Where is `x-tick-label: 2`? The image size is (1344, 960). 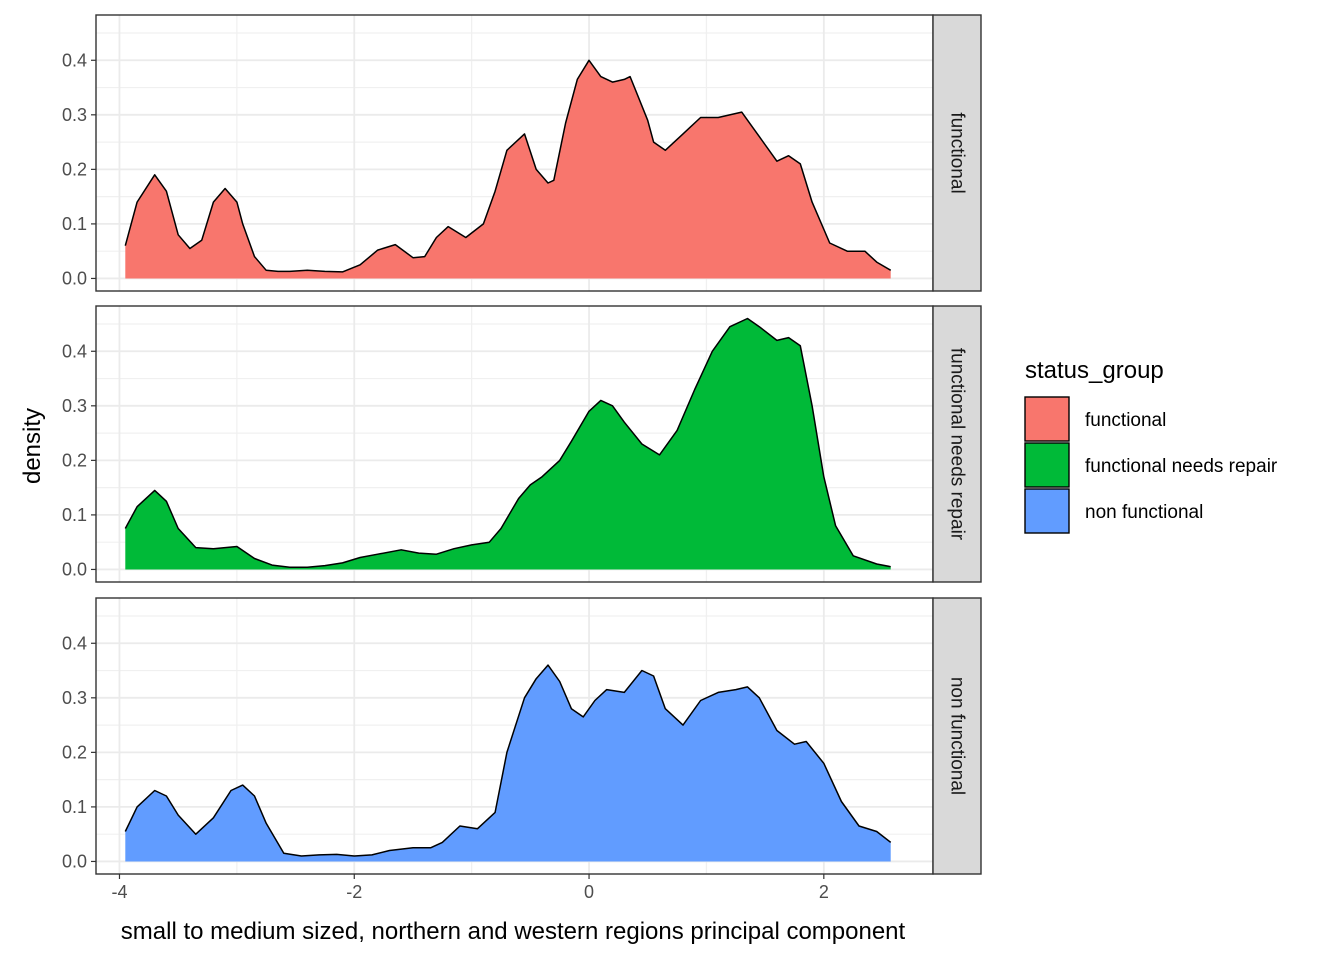
x-tick-label: 2 is located at coordinates (824, 892).